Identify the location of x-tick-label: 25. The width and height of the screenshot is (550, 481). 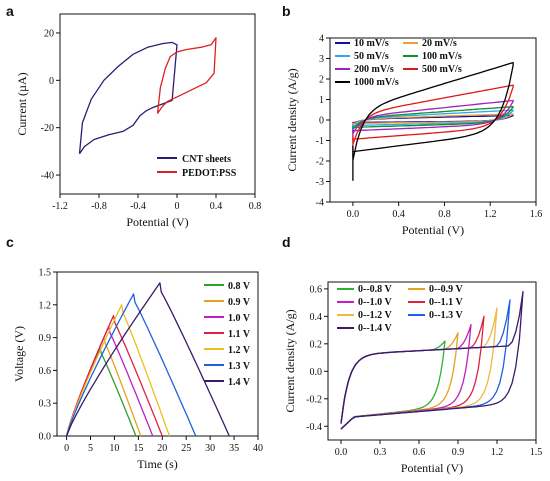
(186, 448).